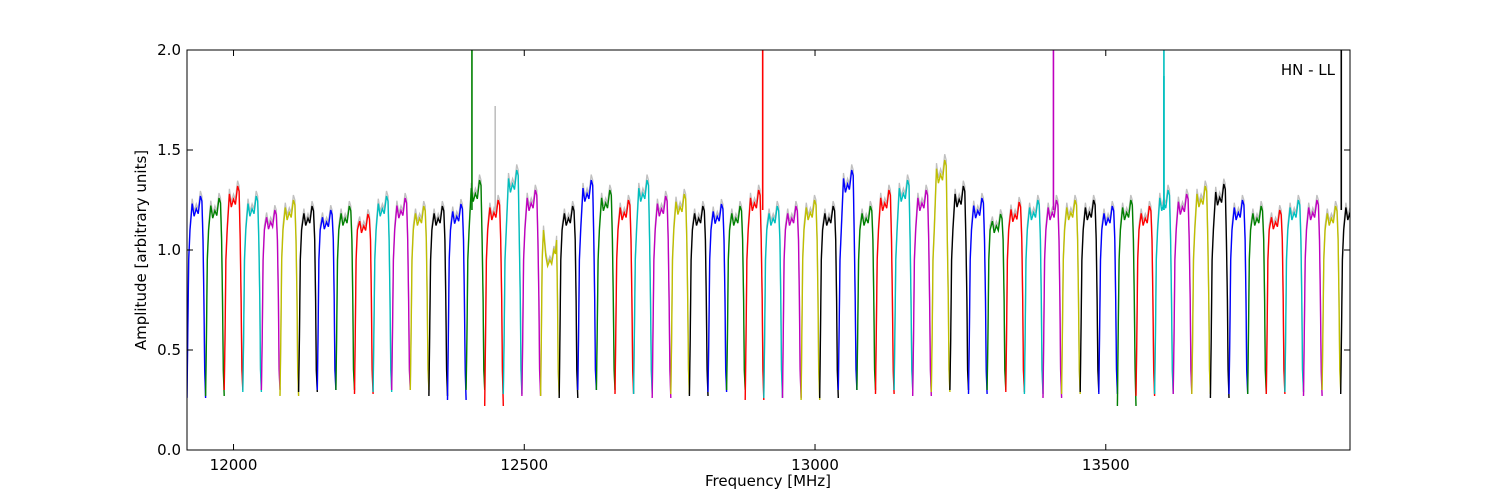  What do you see at coordinates (141, 250) in the screenshot?
I see `y-axis-label: Amplitude [arbitrary units]` at bounding box center [141, 250].